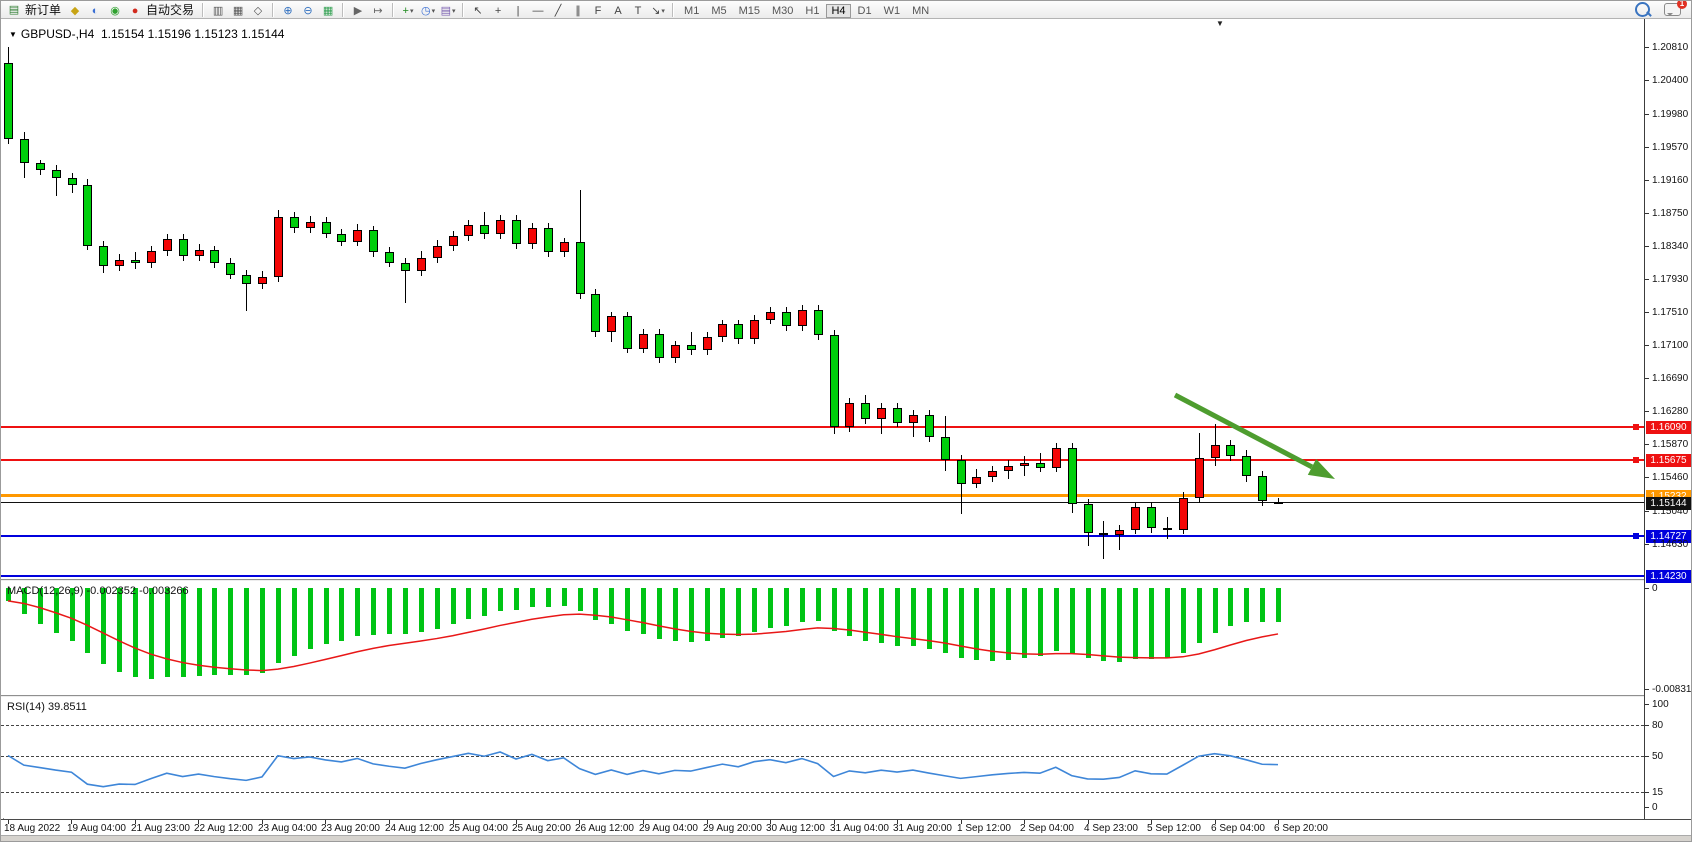 The image size is (1692, 842). I want to click on line-price-label: 1.14230, so click(1668, 577).